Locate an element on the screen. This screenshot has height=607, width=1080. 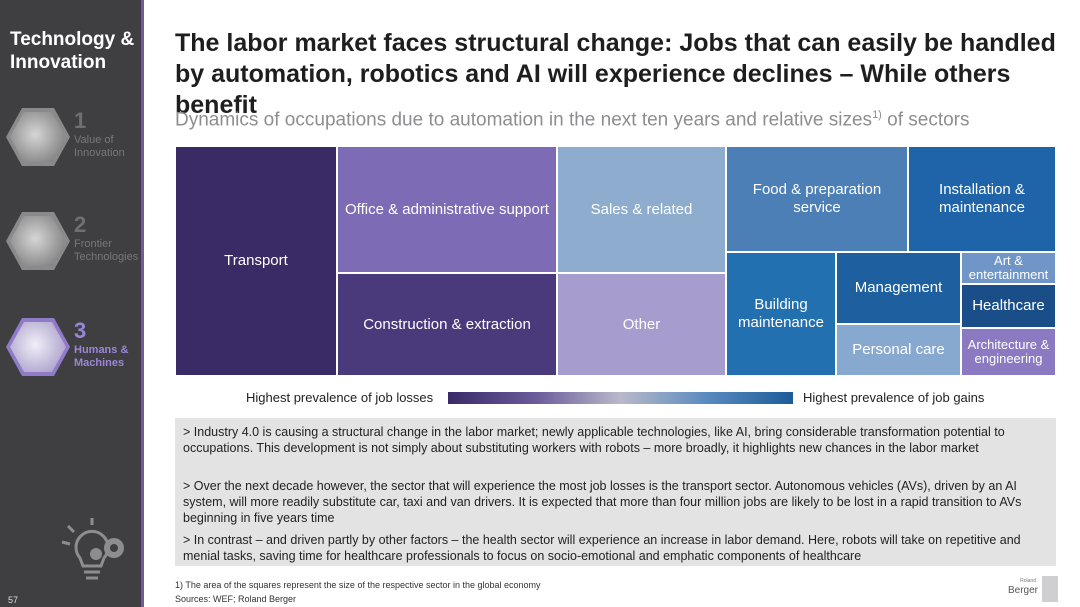
section-title: Technology & Innovation is located at coordinates (72, 51).